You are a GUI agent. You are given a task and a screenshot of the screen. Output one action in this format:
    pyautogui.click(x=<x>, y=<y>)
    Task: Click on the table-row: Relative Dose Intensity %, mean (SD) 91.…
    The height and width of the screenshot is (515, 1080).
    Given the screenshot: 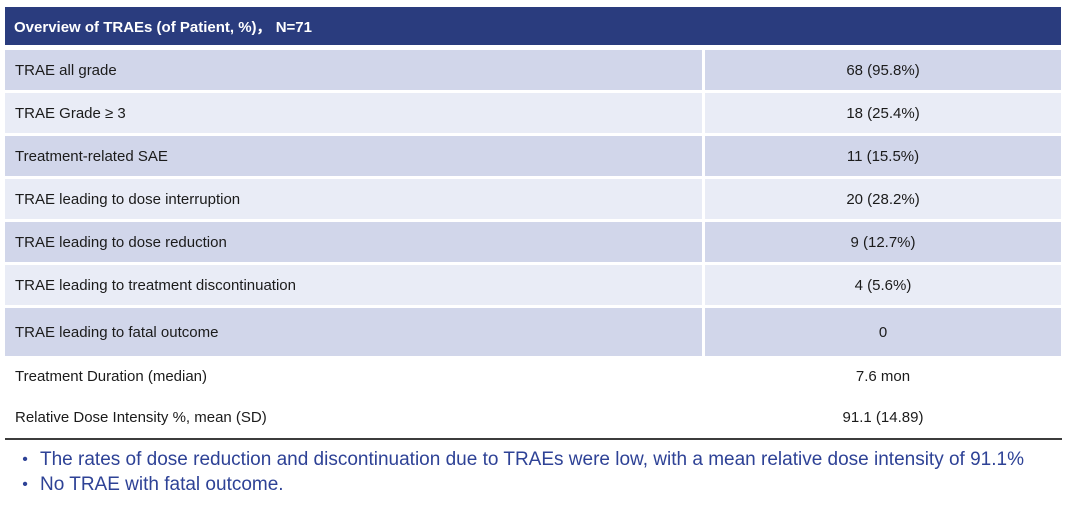 What is the action you would take?
    pyautogui.click(x=533, y=417)
    